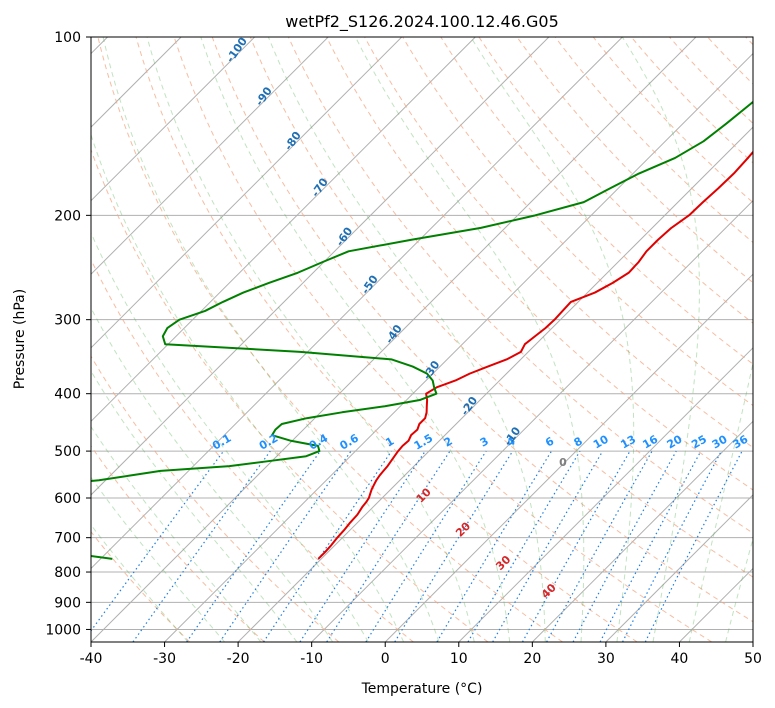 Image resolution: width=775 pixels, height=708 pixels. Describe the element at coordinates (221, 442) in the screenshot. I see `mixing-ratio-label: 0.1` at that location.